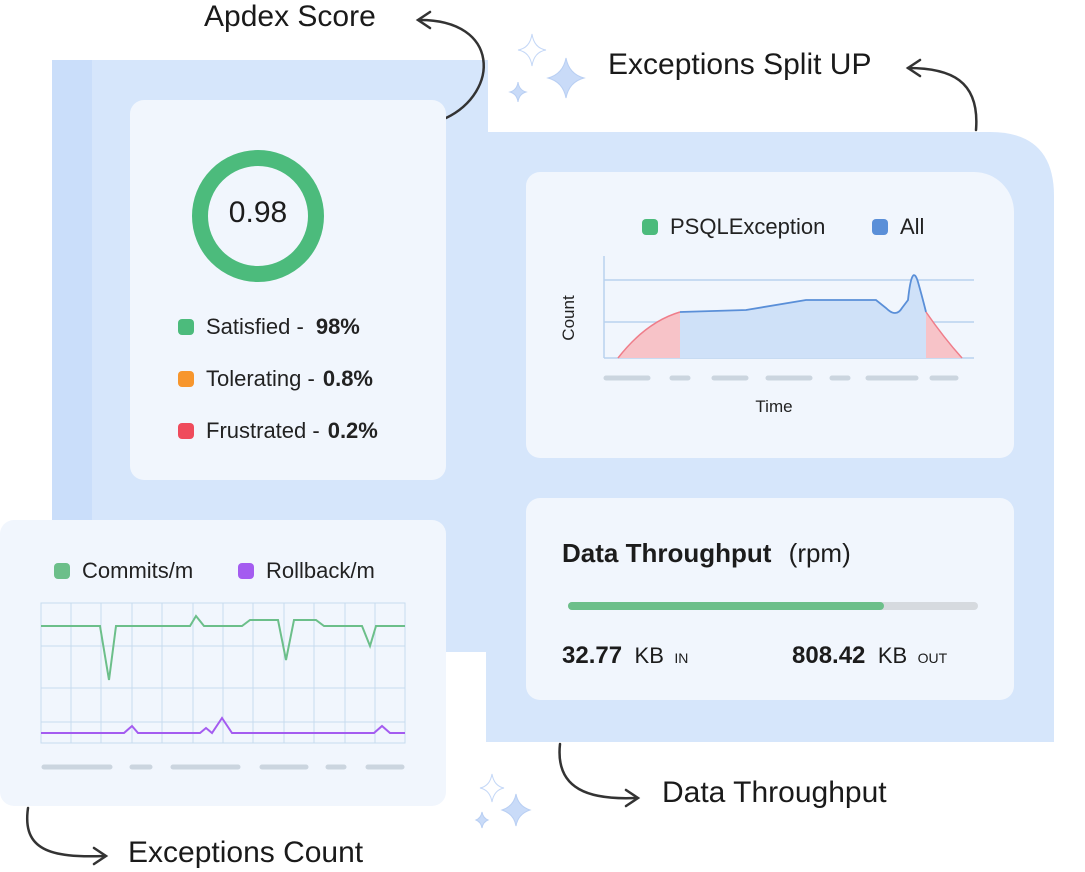 Image resolution: width=1085 pixels, height=872 pixels. What do you see at coordinates (186, 431) in the screenshot?
I see `frustrated-swatch` at bounding box center [186, 431].